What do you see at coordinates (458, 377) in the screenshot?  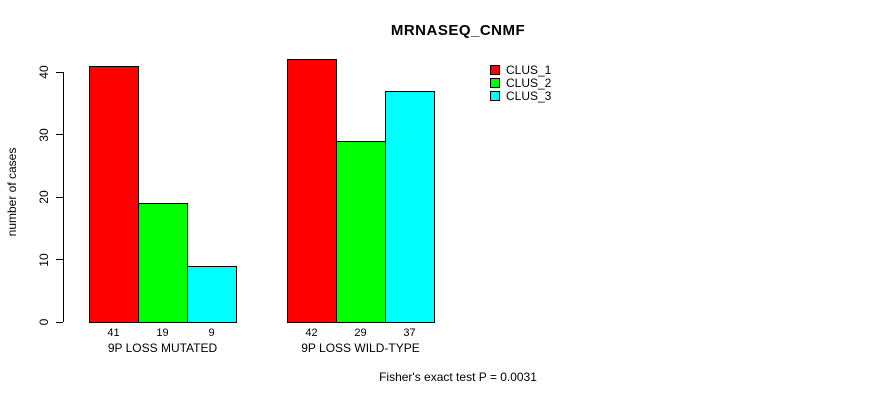 I see `annotation-text: Fisher's exact test P = 0.0031` at bounding box center [458, 377].